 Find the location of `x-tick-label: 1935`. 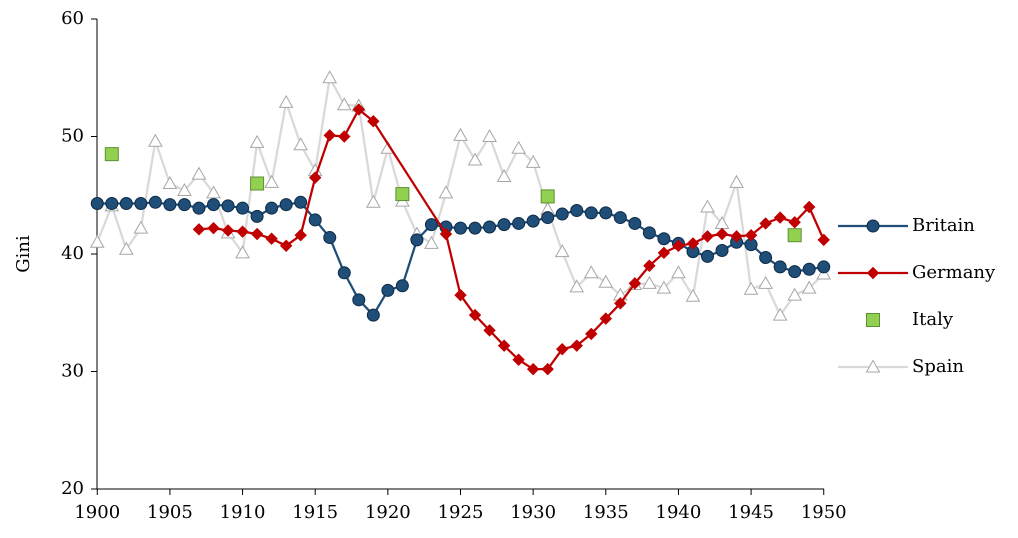

x-tick-label: 1935 is located at coordinates (606, 512).